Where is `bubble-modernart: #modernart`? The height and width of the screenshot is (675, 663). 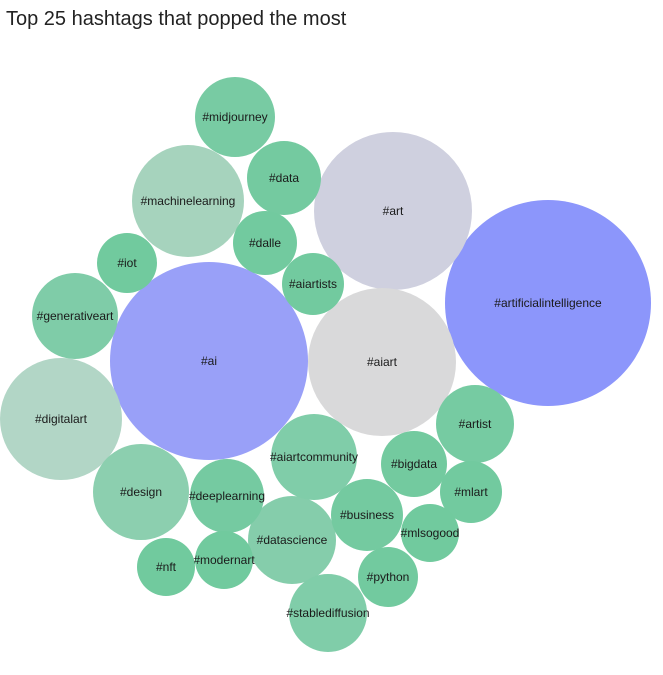
bubble-modernart: #modernart is located at coordinates (224, 560).